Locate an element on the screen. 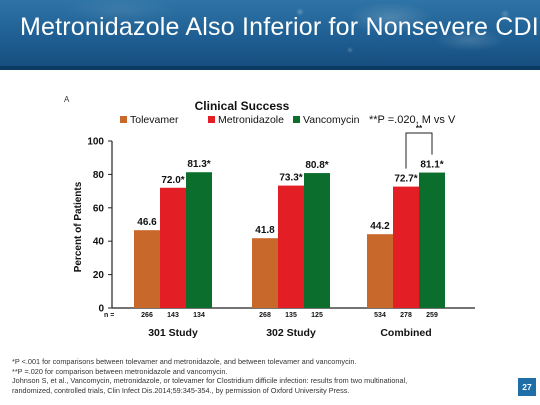  sample-size-row: 266 143 134 268 135 125 534 278 259 n = is located at coordinates (271, 315).